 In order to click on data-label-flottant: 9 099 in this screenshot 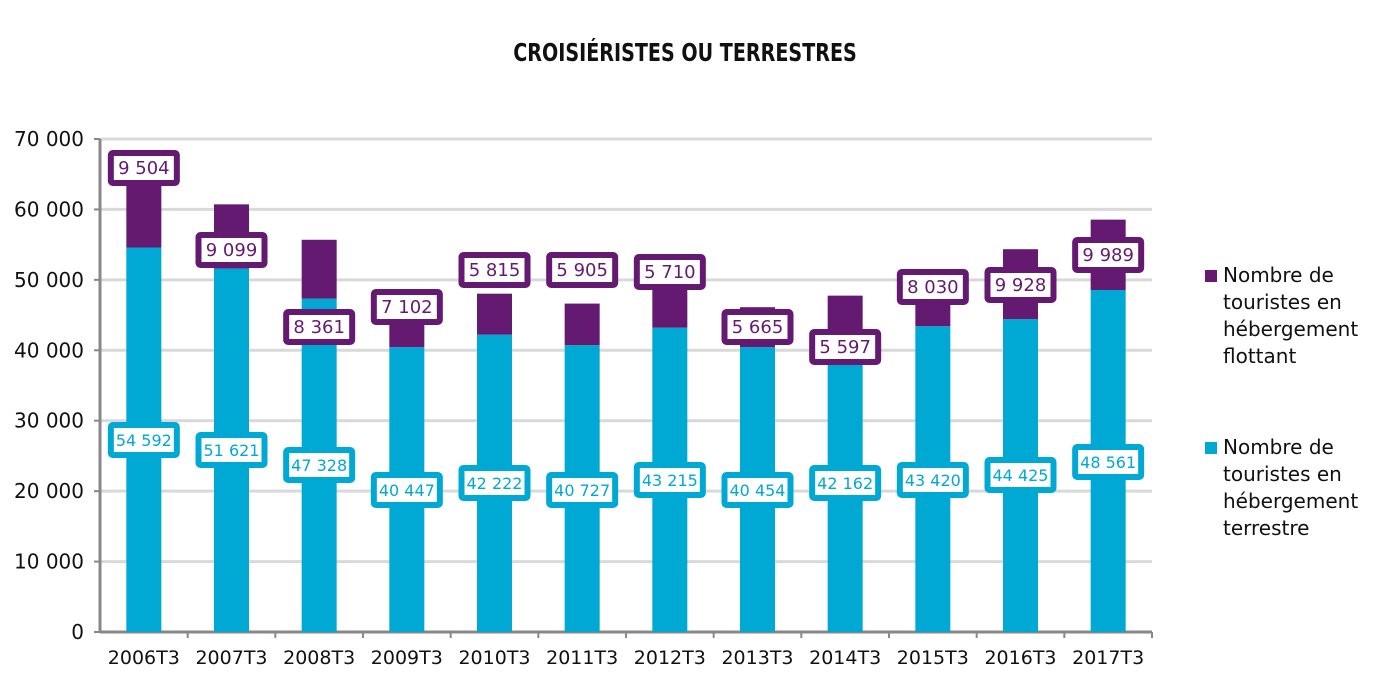, I will do `click(232, 250)`.